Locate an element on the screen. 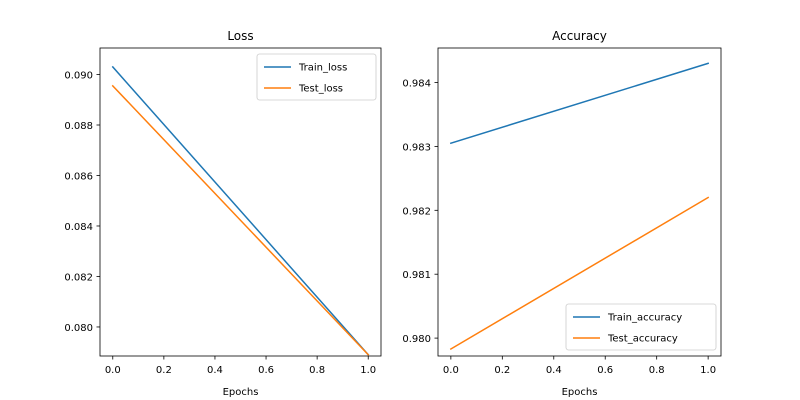  loss-y-tick-label: 0.088 is located at coordinates (78, 126).